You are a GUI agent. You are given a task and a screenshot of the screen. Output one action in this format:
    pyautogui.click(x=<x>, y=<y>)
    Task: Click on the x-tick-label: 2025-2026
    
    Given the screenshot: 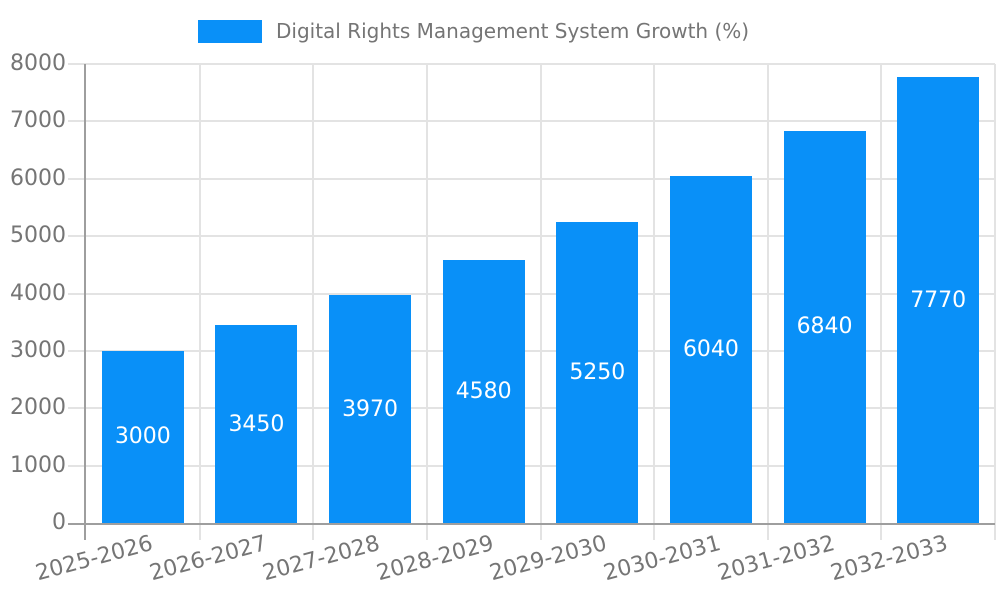 What is the action you would take?
    pyautogui.click(x=94, y=559)
    